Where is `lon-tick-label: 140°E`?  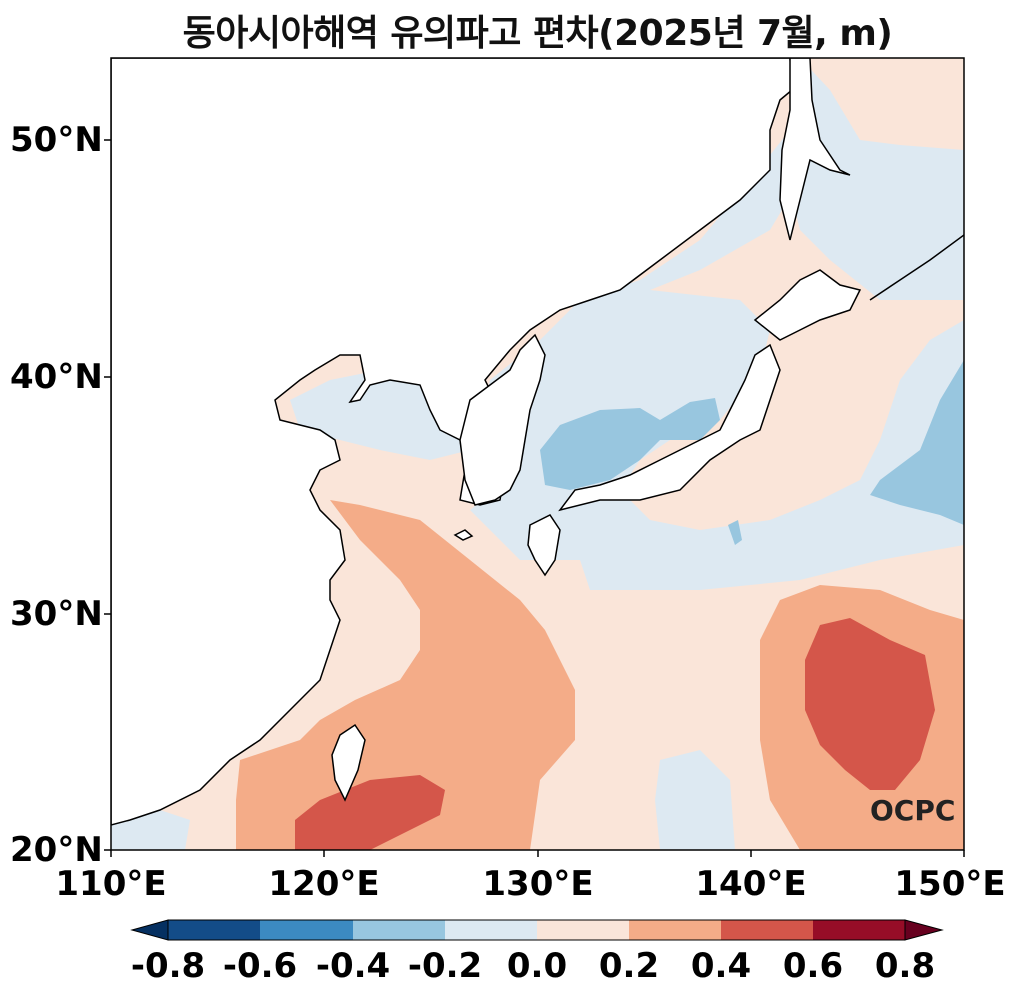
lon-tick-label: 140°E is located at coordinates (751, 884).